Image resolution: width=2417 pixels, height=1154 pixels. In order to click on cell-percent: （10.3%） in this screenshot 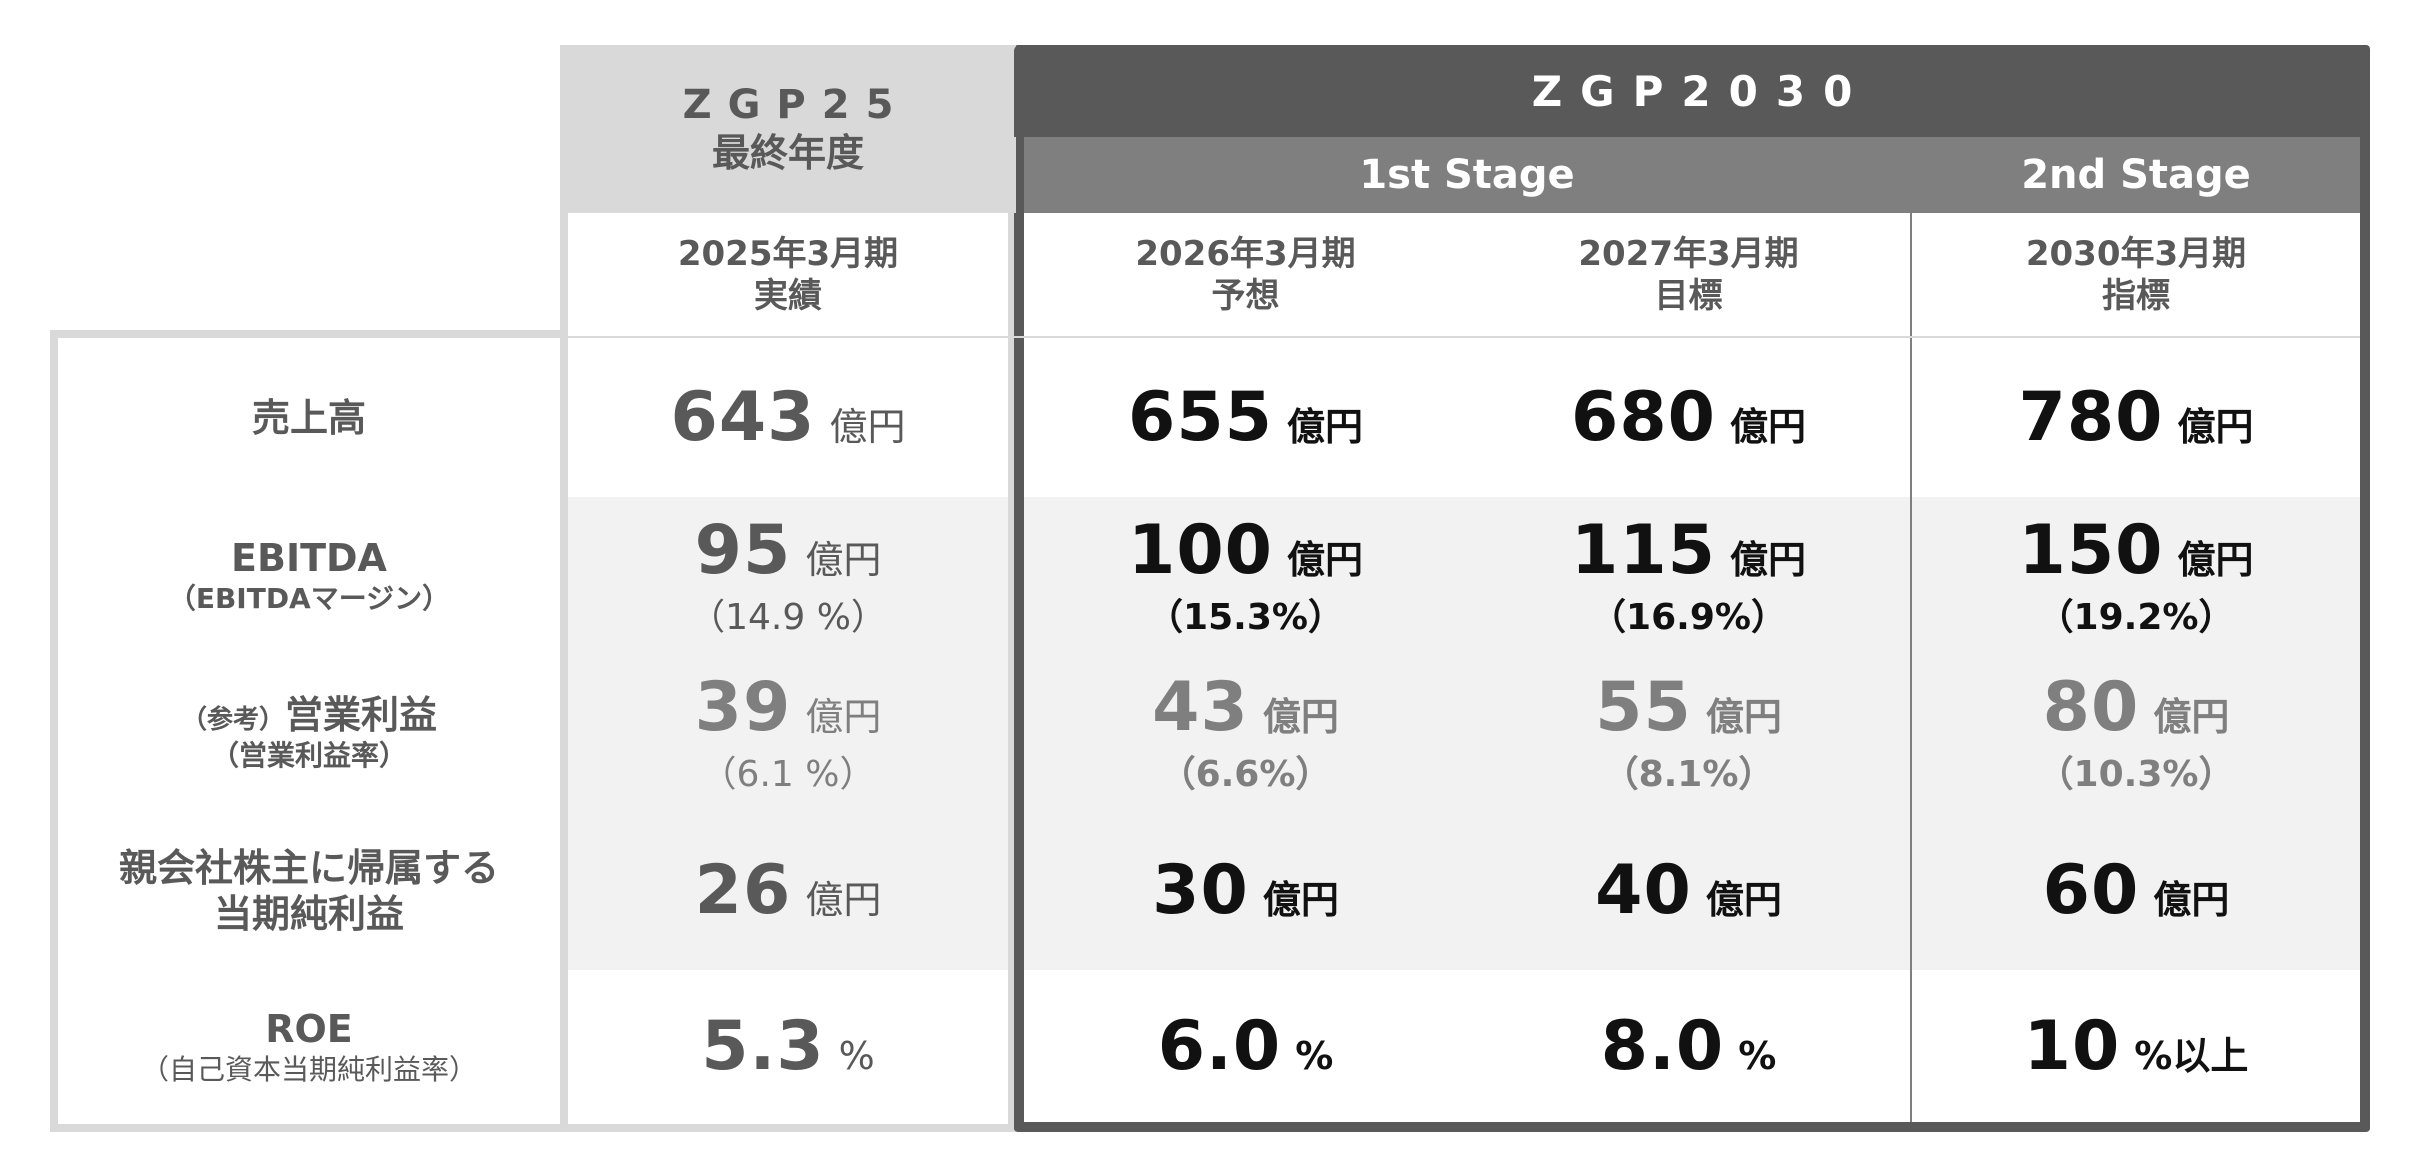, I will do `click(2136, 774)`.